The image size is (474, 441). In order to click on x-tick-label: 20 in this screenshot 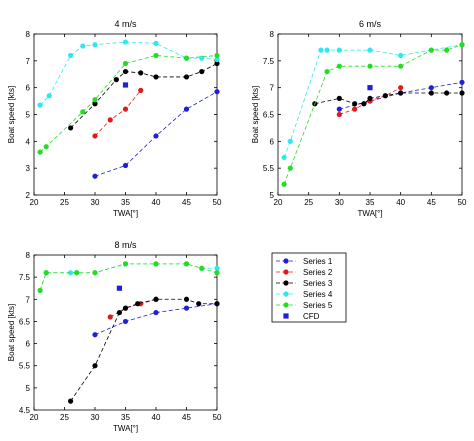, I will do `click(278, 202)`.